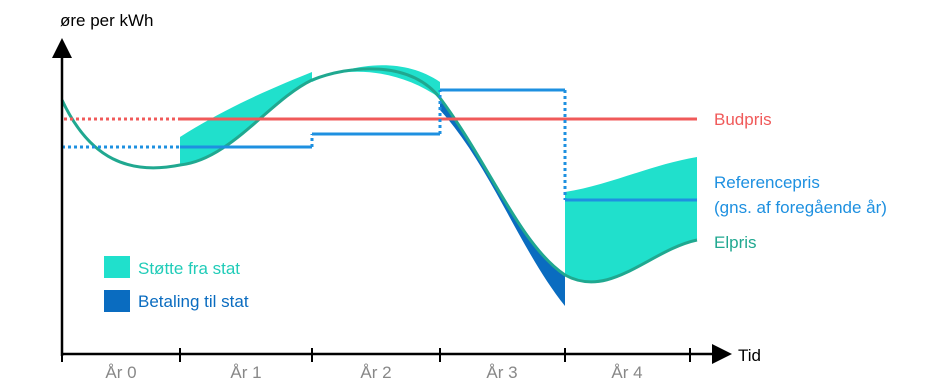  What do you see at coordinates (117, 301) in the screenshot?
I see `legend-payment-swatch` at bounding box center [117, 301].